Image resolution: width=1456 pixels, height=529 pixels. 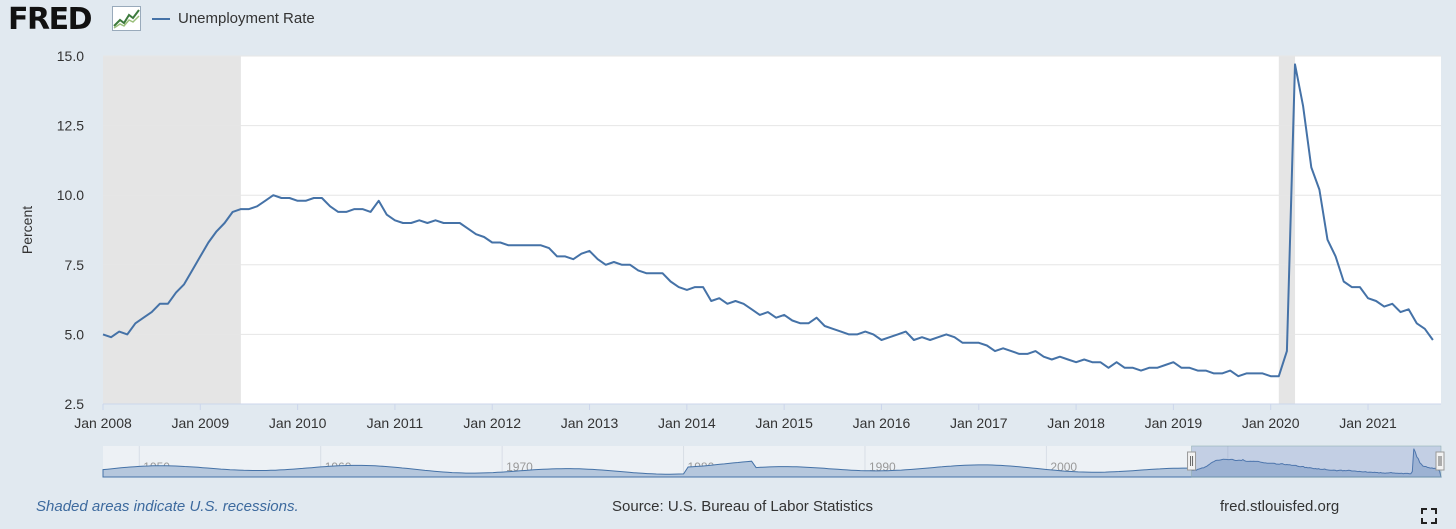 What do you see at coordinates (492, 423) in the screenshot?
I see `x-tick-label: Jan 2012` at bounding box center [492, 423].